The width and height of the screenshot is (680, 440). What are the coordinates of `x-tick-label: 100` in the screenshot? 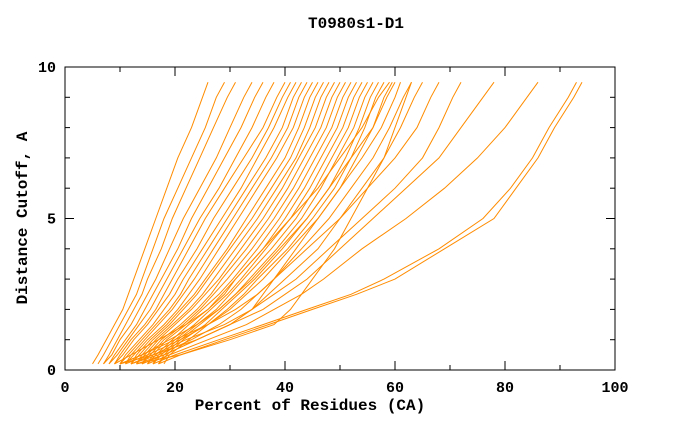 It's located at (614, 388).